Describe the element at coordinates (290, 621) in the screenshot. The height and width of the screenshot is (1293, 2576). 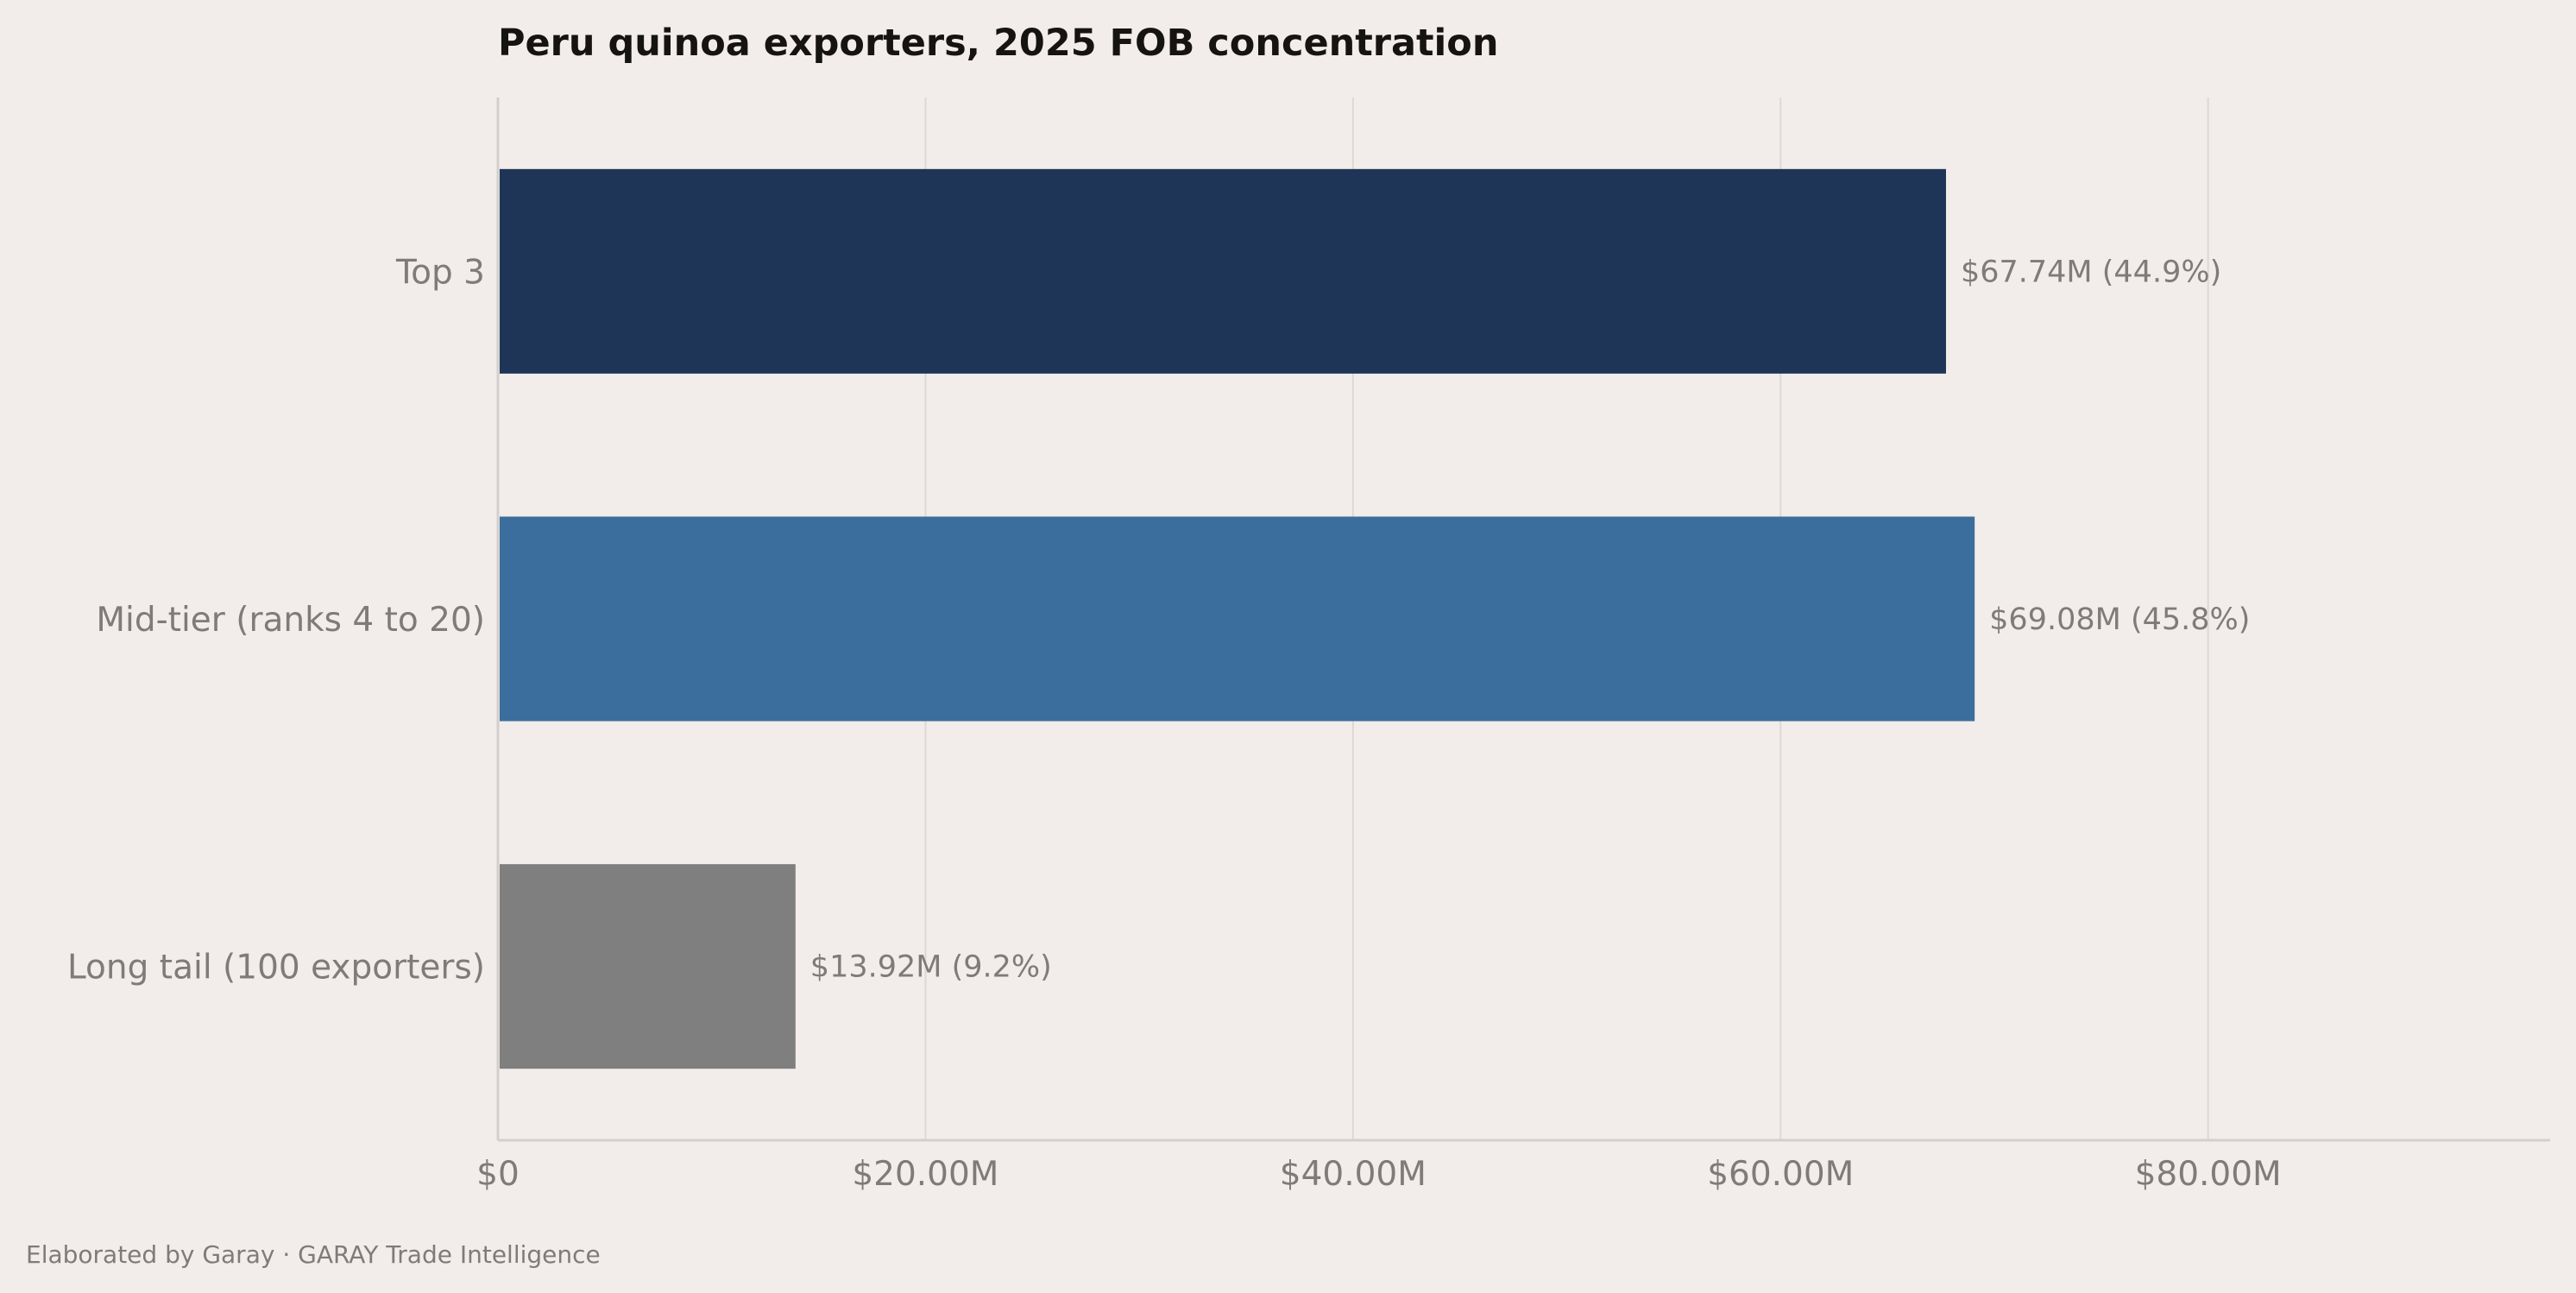
I see `category-label: Mid-tier (ranks 4 to 20)` at that location.